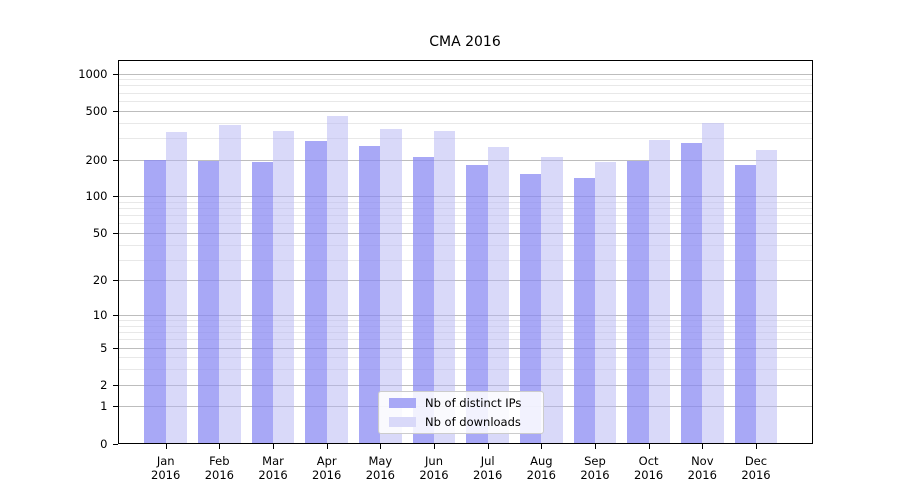  I want to click on bar-nb-of-downloads-nov, so click(713, 283).